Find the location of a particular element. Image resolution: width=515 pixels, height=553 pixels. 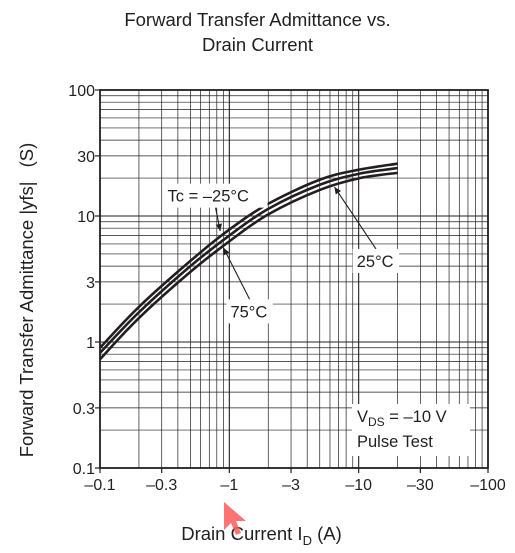

x-tick-label: –1 is located at coordinates (229, 485).